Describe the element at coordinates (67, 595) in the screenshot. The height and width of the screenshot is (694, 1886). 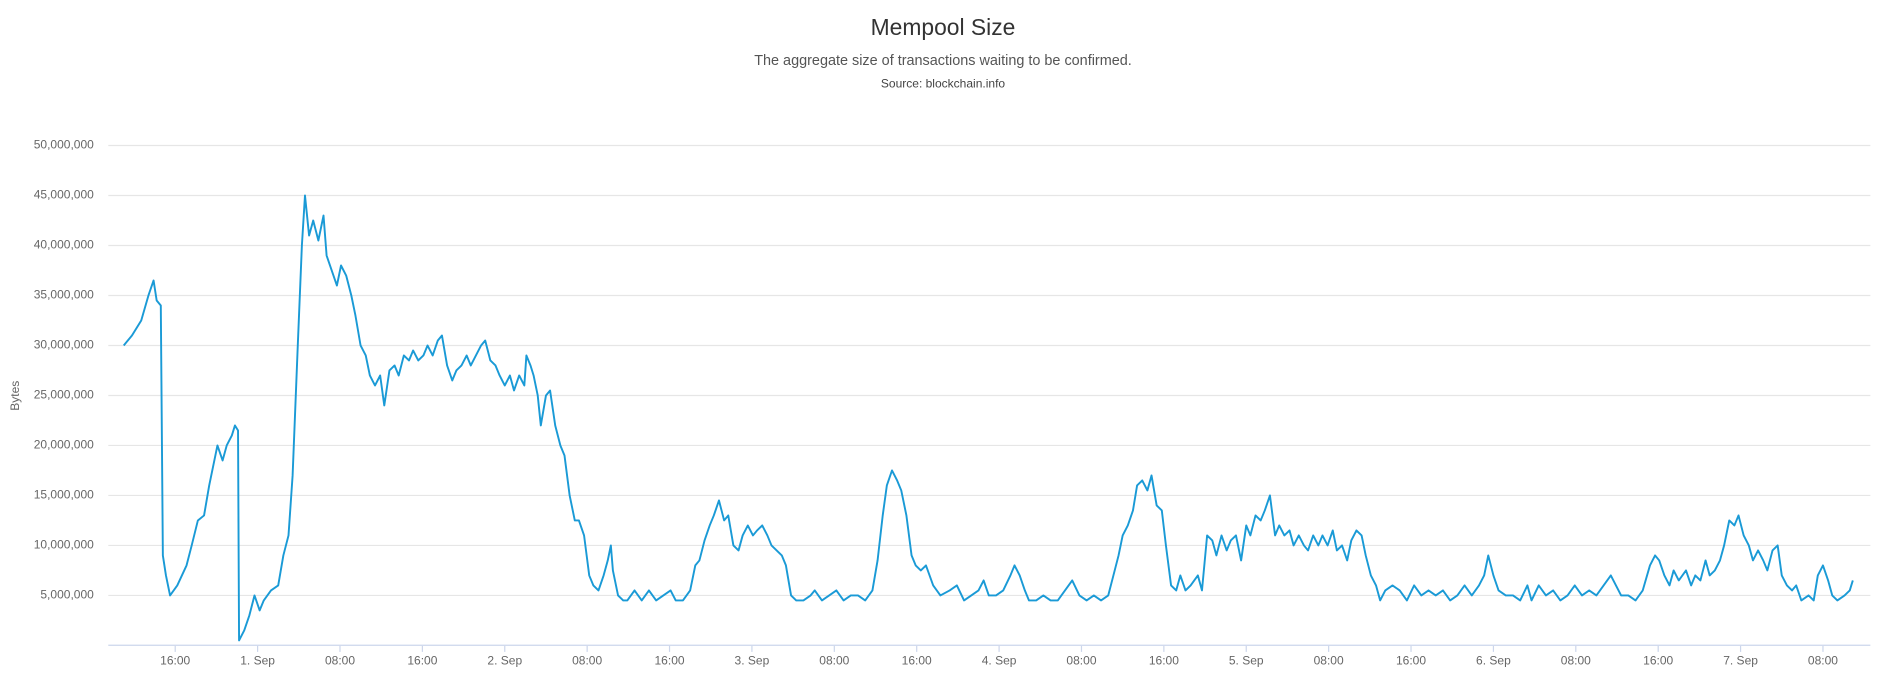
I see `y-tick-label: 5,000,000` at that location.